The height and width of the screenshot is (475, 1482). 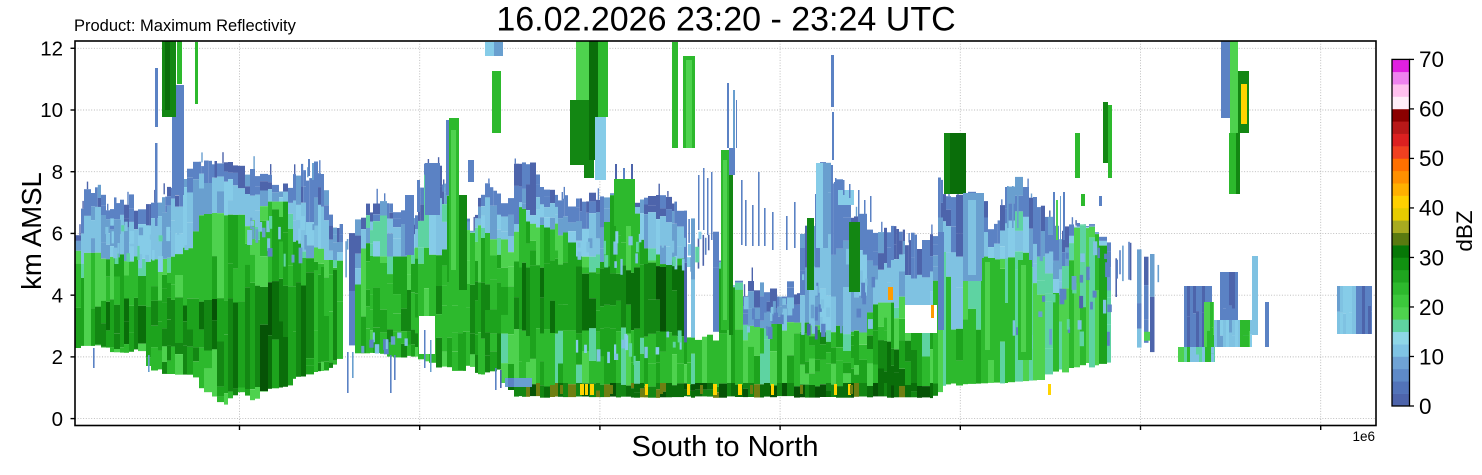 What do you see at coordinates (57, 172) in the screenshot?
I see `svg-text: 8` at bounding box center [57, 172].